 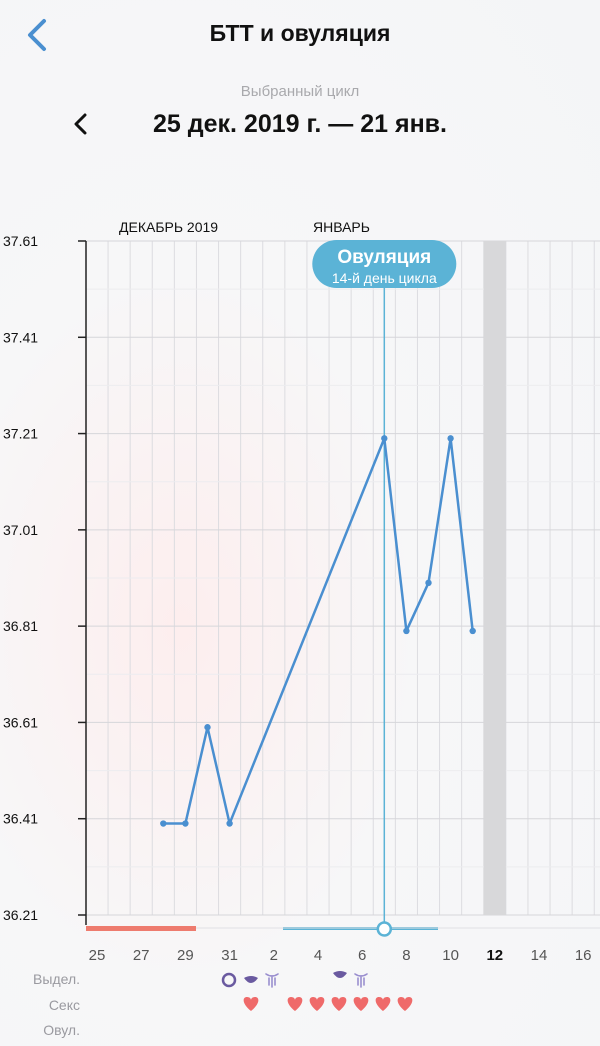 I want to click on period-bar, so click(x=141, y=928).